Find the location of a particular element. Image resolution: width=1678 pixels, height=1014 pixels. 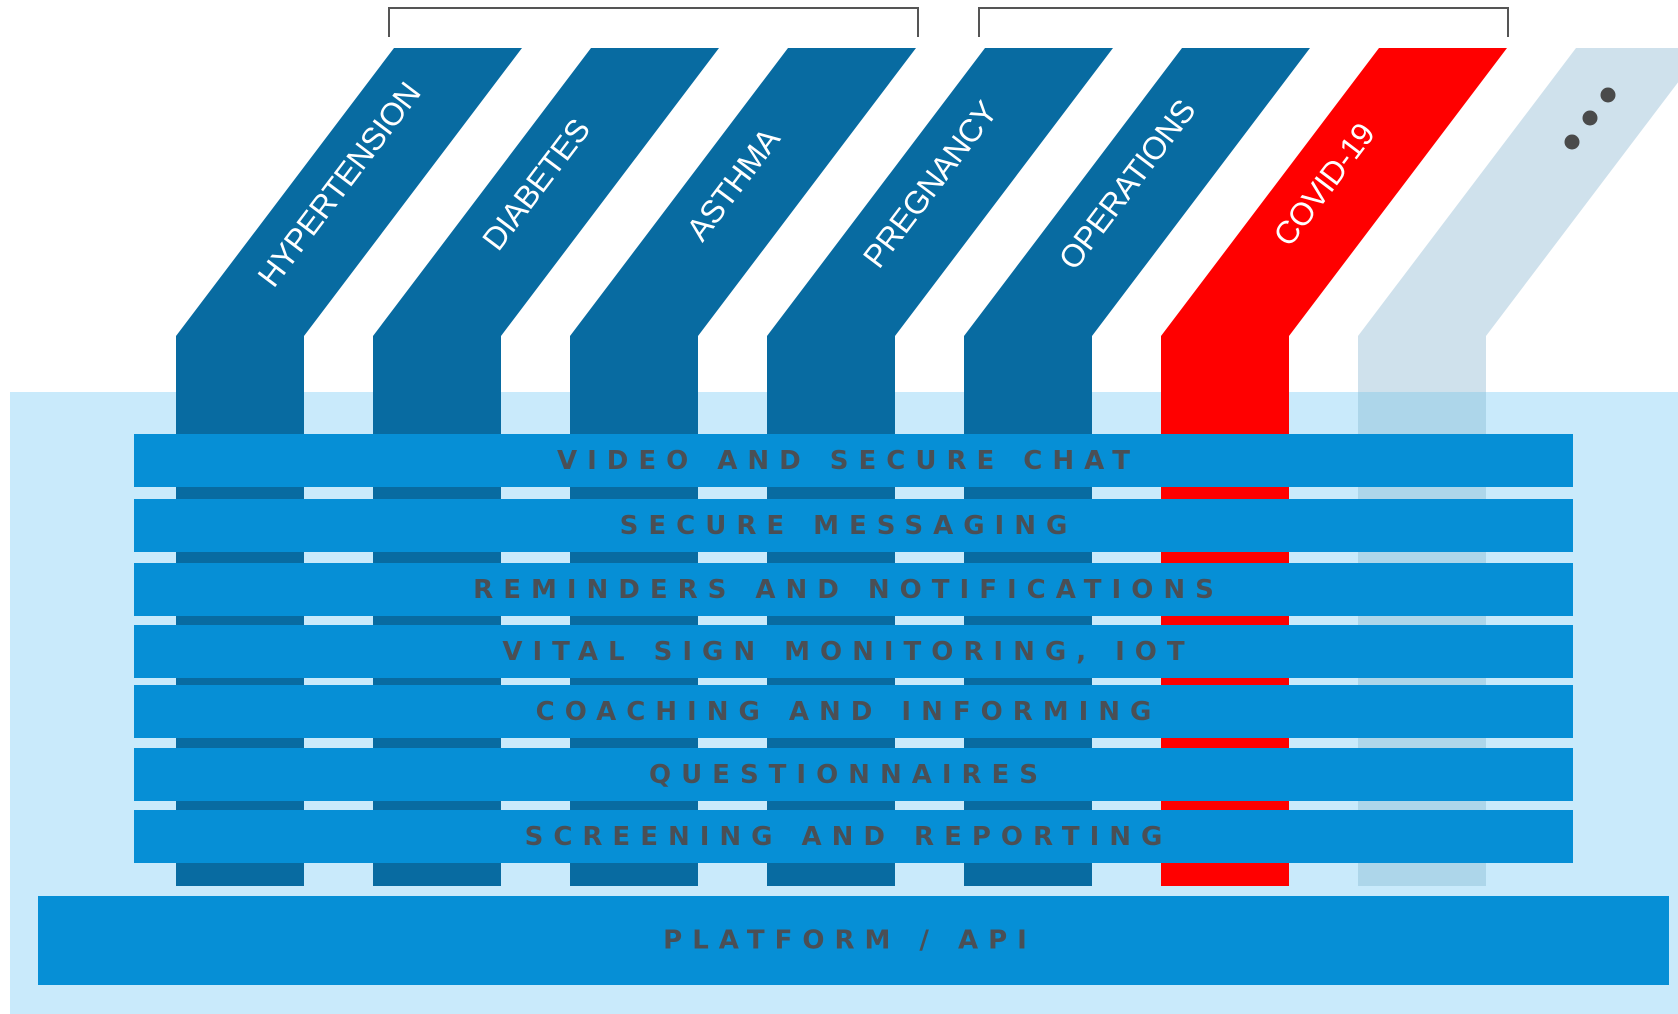

layer-band: COACHING AND INFORMING is located at coordinates (853, 711).